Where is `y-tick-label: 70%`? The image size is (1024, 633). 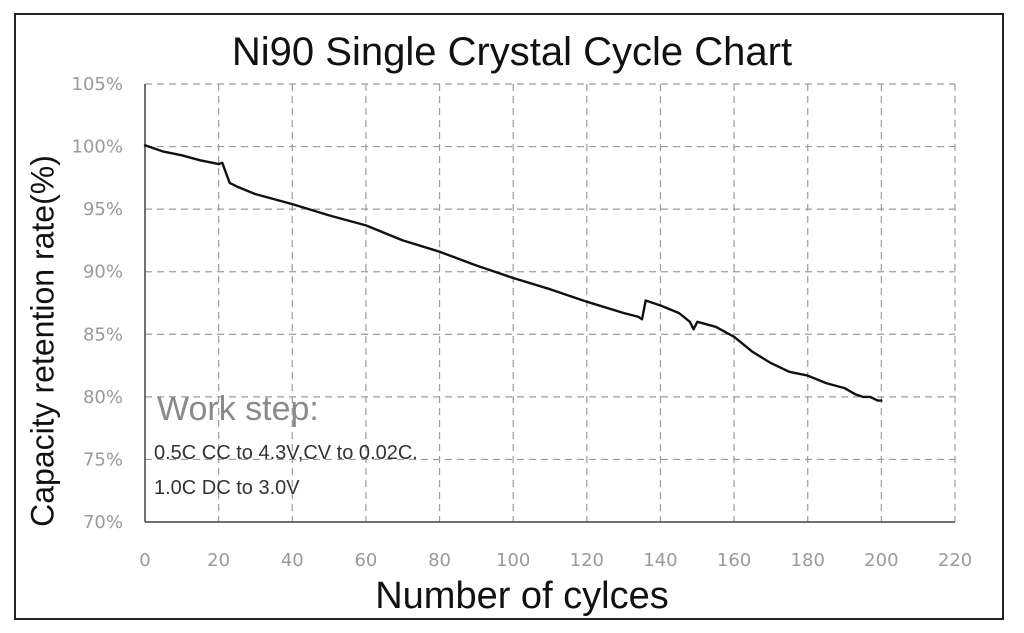 y-tick-label: 70% is located at coordinates (103, 522).